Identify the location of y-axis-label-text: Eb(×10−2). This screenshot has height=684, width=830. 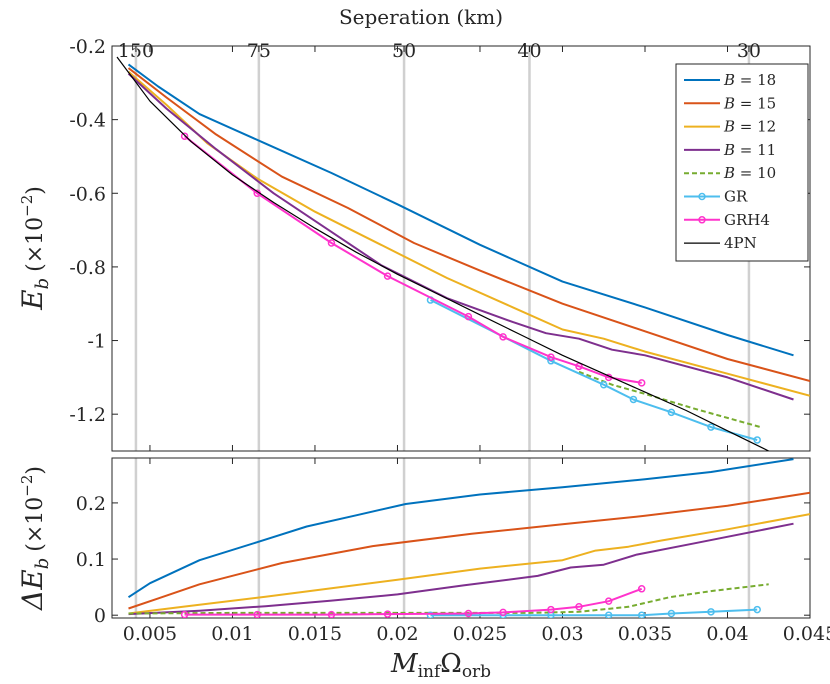
(34, 248).